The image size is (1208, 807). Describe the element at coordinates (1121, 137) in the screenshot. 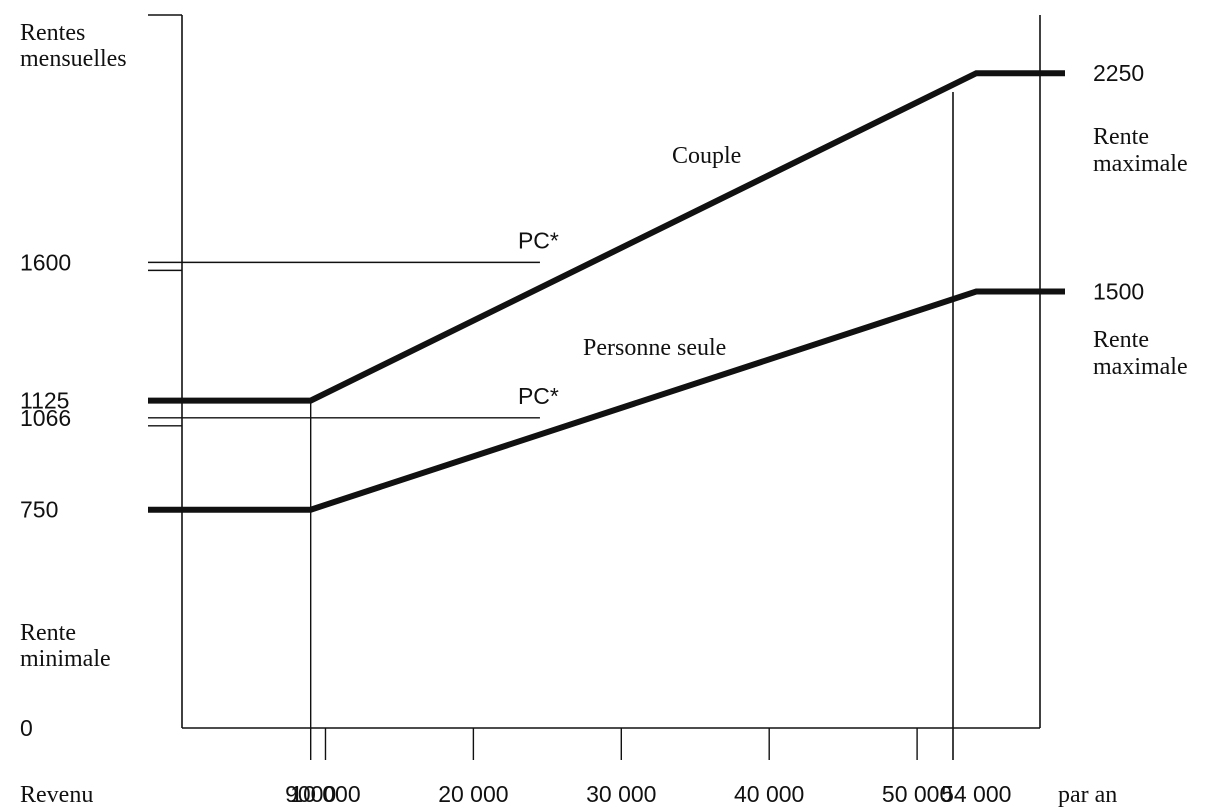

I see `max-couple-label-line1: Rente` at that location.